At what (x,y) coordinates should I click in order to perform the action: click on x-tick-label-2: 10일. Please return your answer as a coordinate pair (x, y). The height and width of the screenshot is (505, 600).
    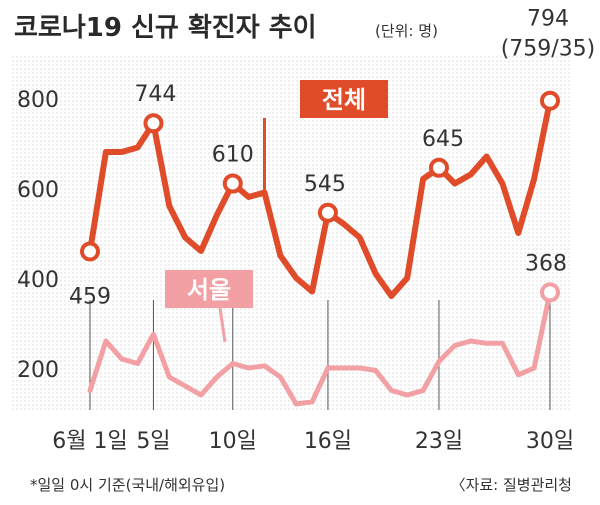
    Looking at the image, I should click on (233, 441).